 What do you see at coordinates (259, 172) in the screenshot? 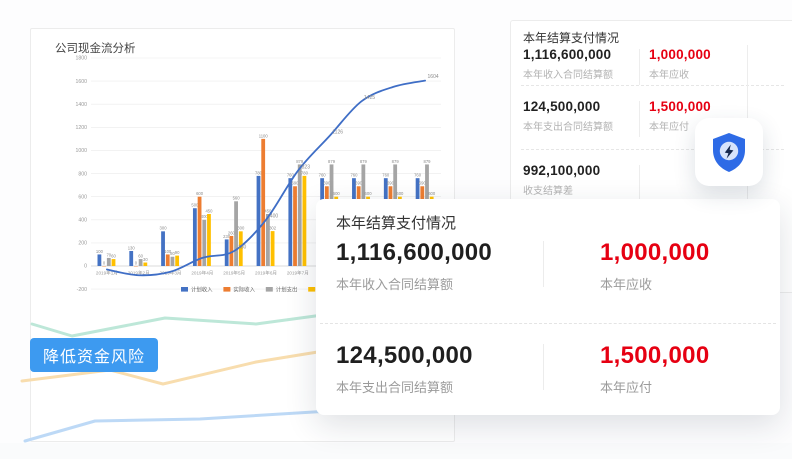
I see `svg-text: 780` at bounding box center [259, 172].